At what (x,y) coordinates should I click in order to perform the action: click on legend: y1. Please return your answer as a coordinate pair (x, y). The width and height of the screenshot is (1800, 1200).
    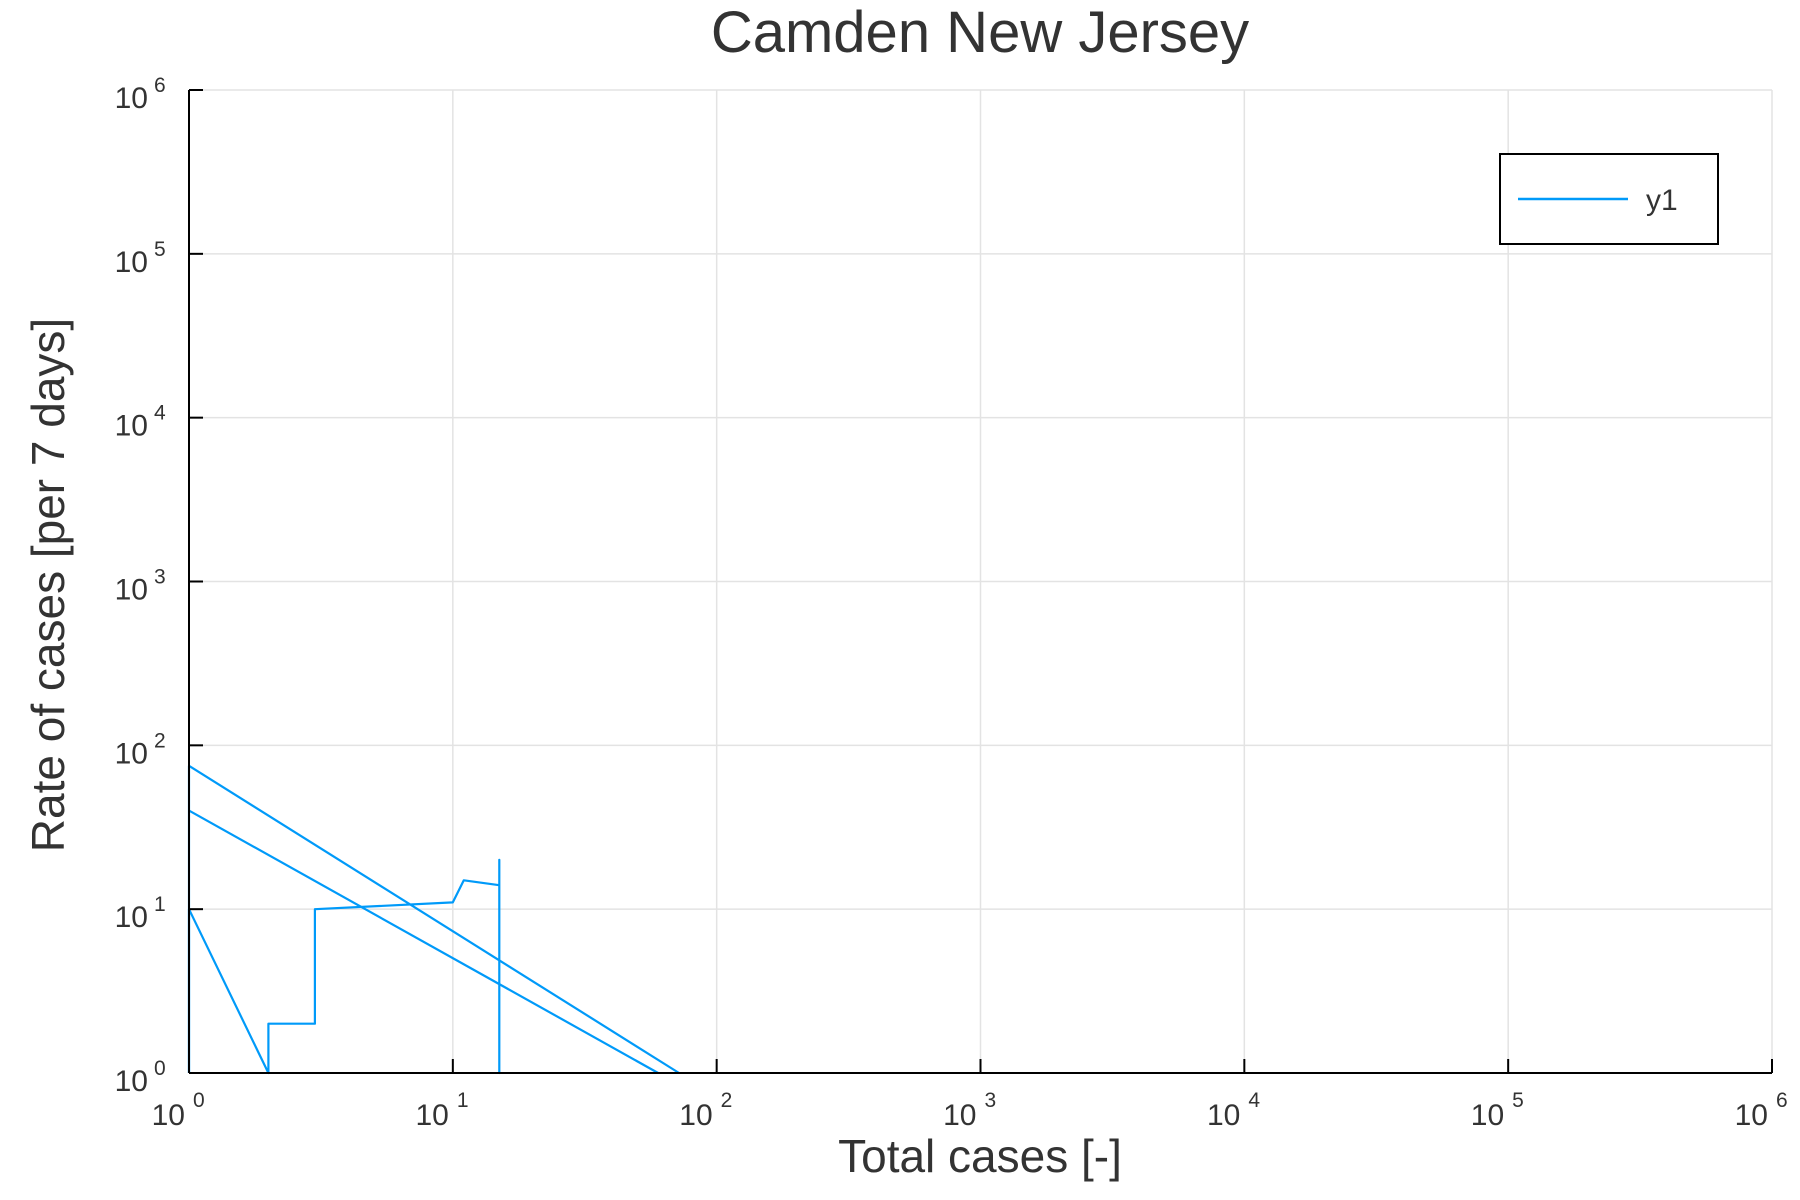
    Looking at the image, I should click on (1609, 199).